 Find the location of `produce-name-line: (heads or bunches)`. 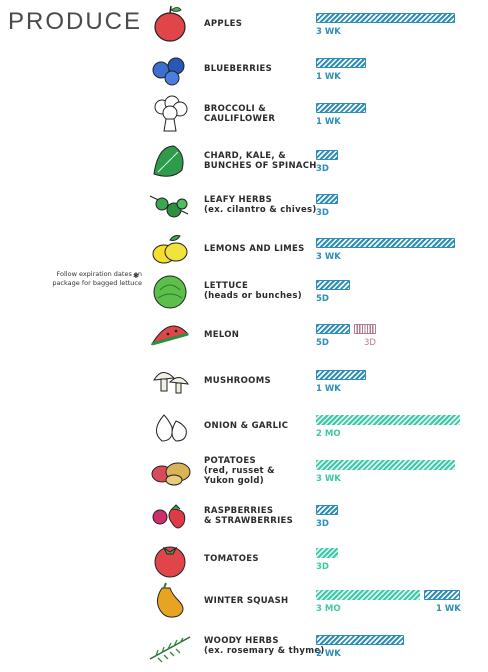

produce-name-line: (heads or bunches) is located at coordinates (253, 296).